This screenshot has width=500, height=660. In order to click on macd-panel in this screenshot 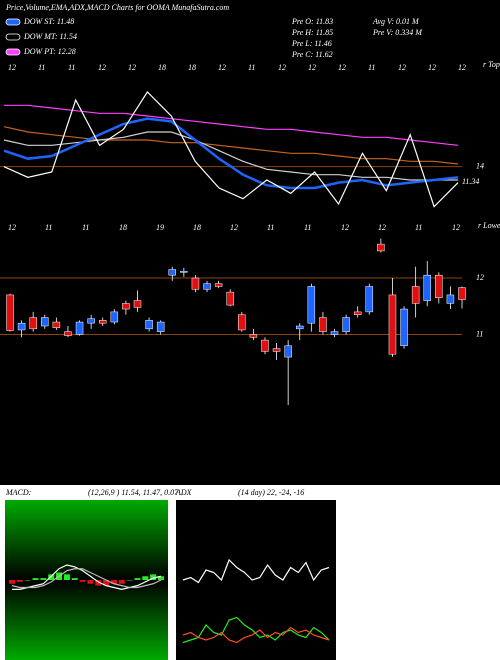, I will do `click(86, 580)`.